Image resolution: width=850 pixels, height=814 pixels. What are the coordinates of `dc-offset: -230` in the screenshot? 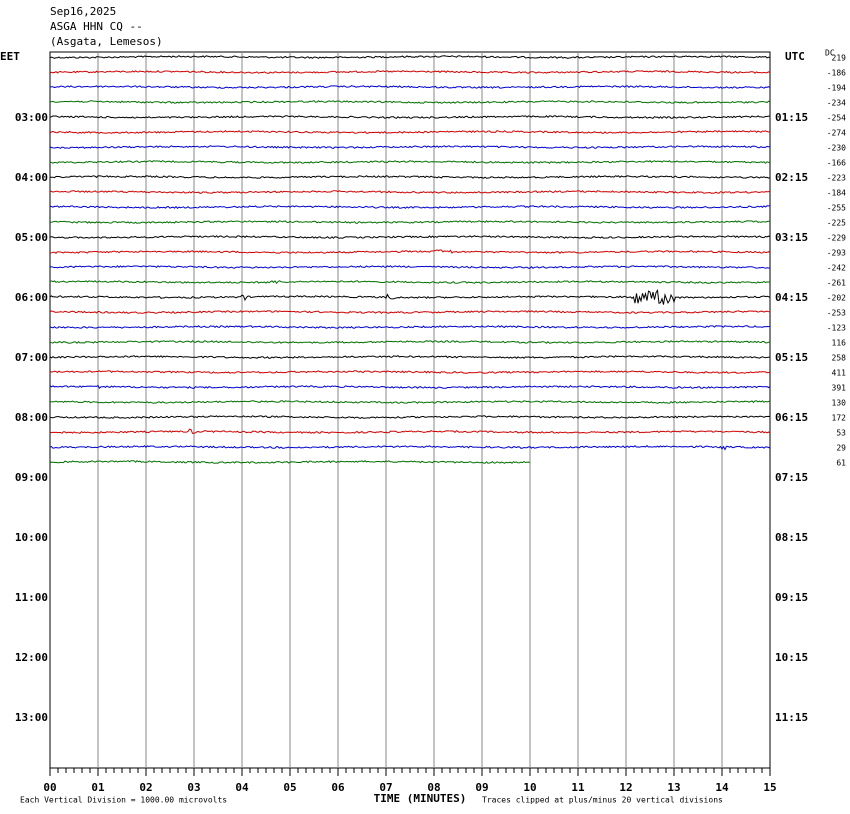 It's located at (836, 148).